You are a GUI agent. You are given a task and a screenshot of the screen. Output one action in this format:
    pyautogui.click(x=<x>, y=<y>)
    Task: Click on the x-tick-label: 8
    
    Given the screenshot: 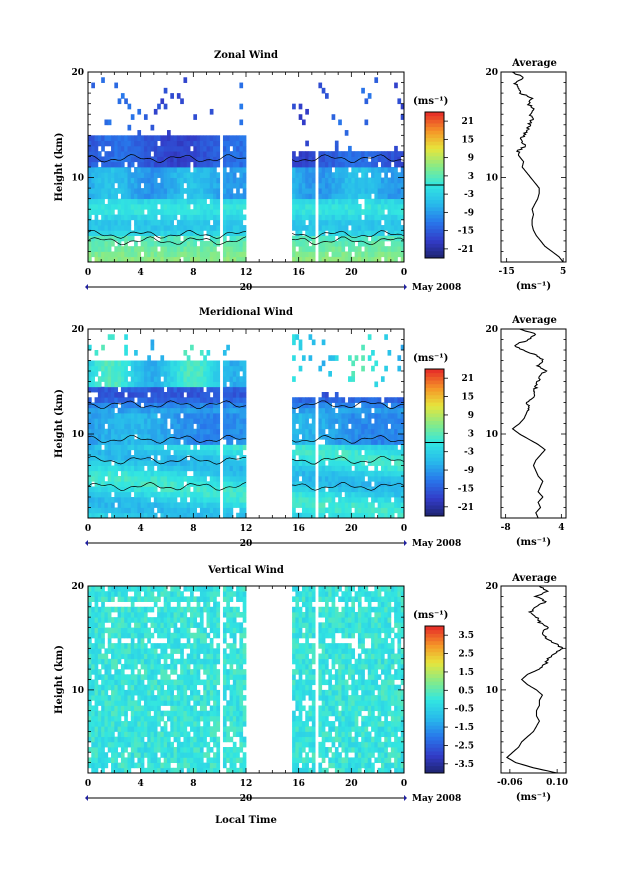 What is the action you would take?
    pyautogui.click(x=193, y=529)
    